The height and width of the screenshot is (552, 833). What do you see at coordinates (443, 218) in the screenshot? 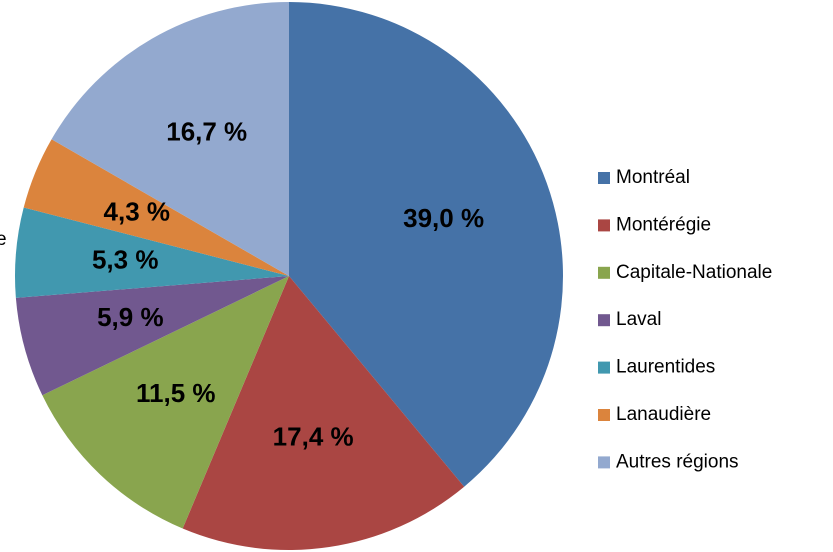
I see `value-label: 39,0 %` at bounding box center [443, 218].